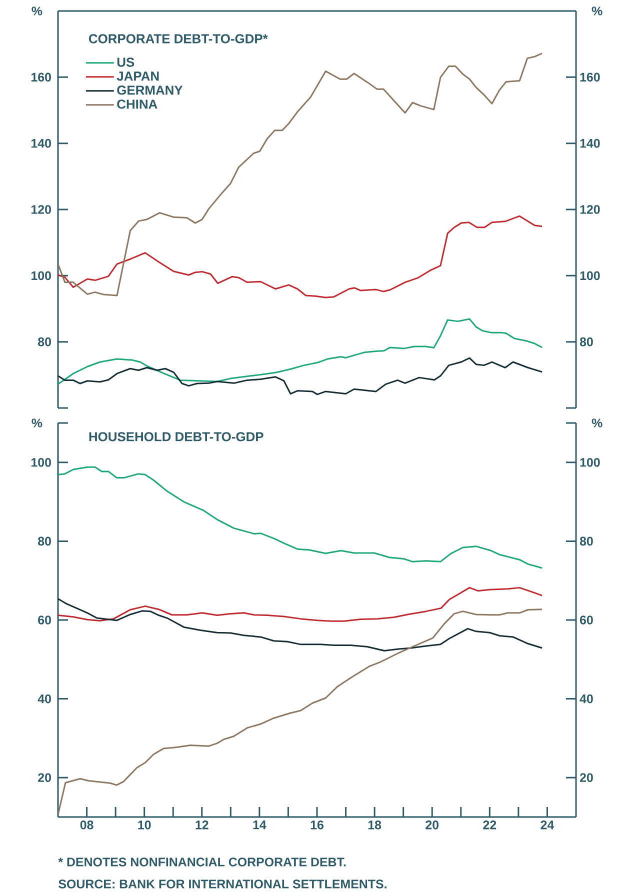  I want to click on y-tick-label: 120, so click(41, 209).